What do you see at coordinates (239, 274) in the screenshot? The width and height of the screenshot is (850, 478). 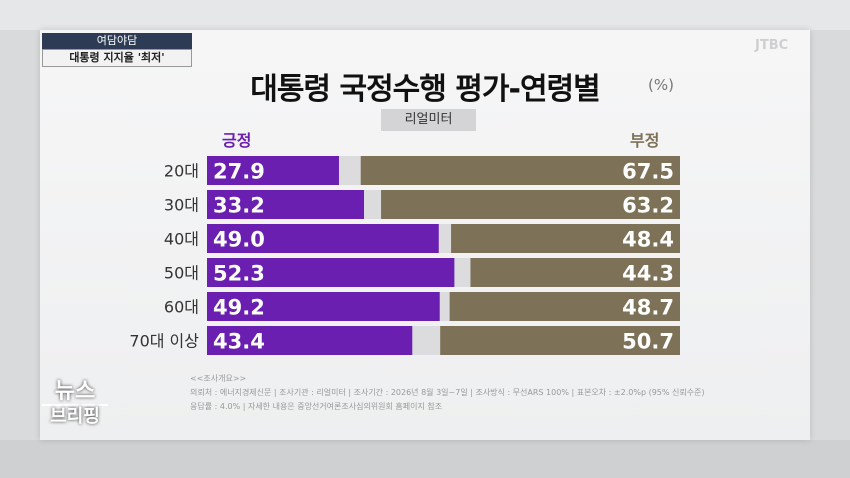 I see `value-label-positive: 52.3` at bounding box center [239, 274].